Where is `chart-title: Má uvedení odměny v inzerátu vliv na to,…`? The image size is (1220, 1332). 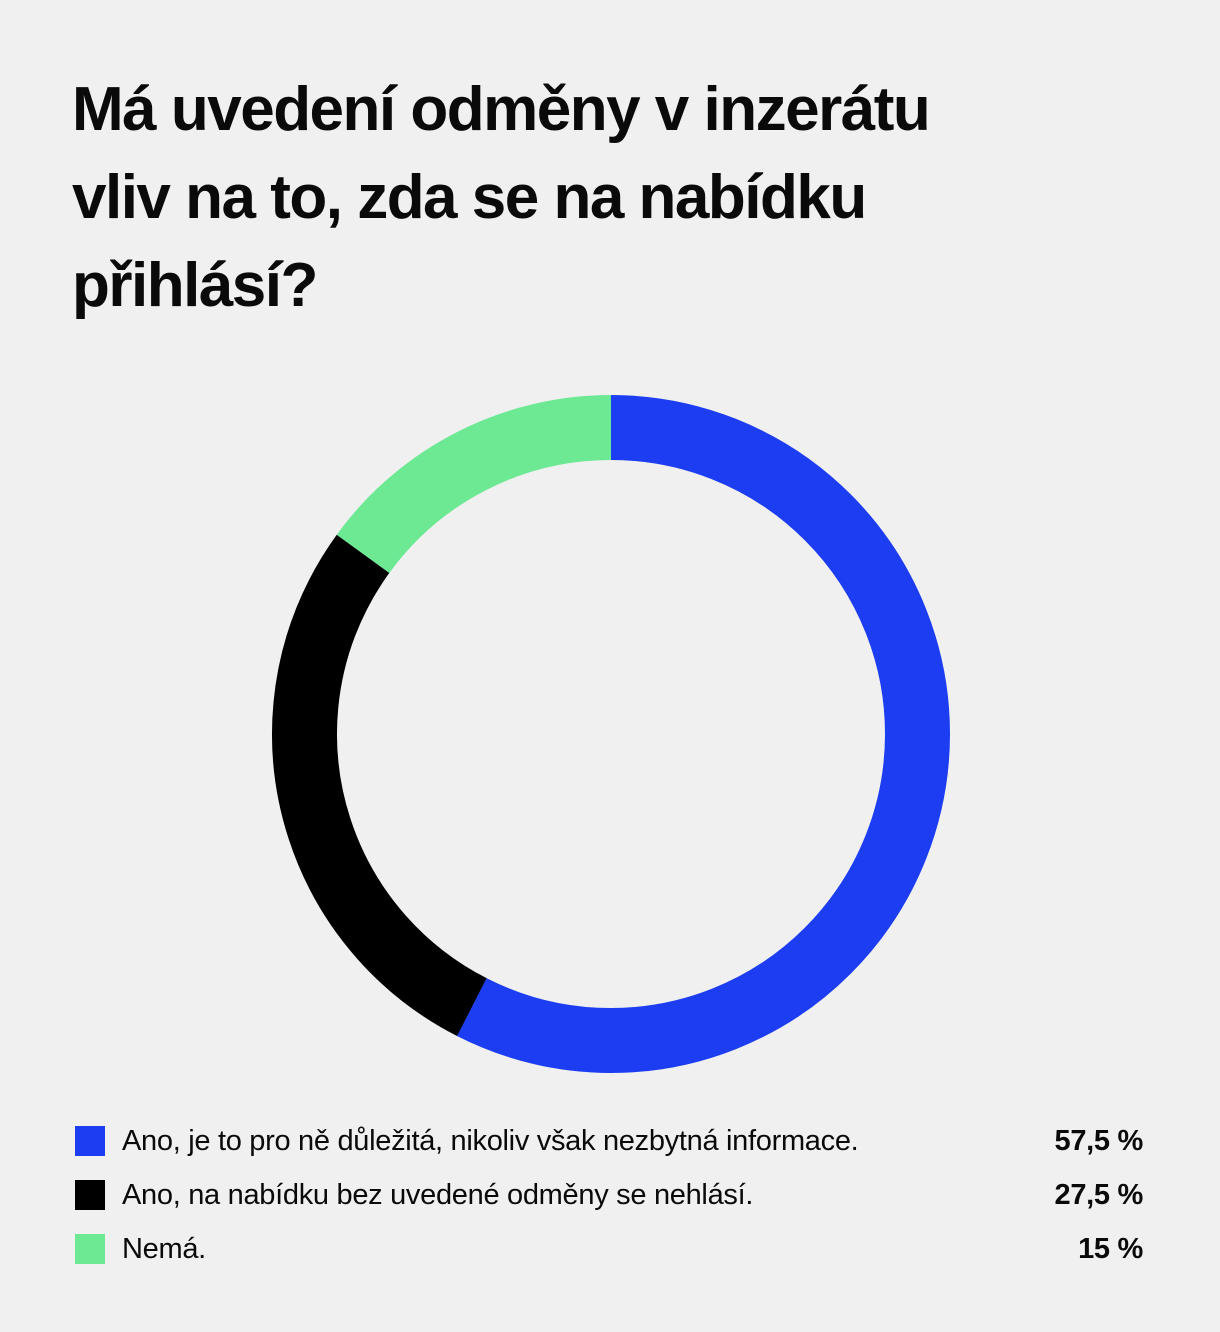
chart-title: Má uvedení odměny v inzerátu vliv na to,… is located at coordinates (501, 198).